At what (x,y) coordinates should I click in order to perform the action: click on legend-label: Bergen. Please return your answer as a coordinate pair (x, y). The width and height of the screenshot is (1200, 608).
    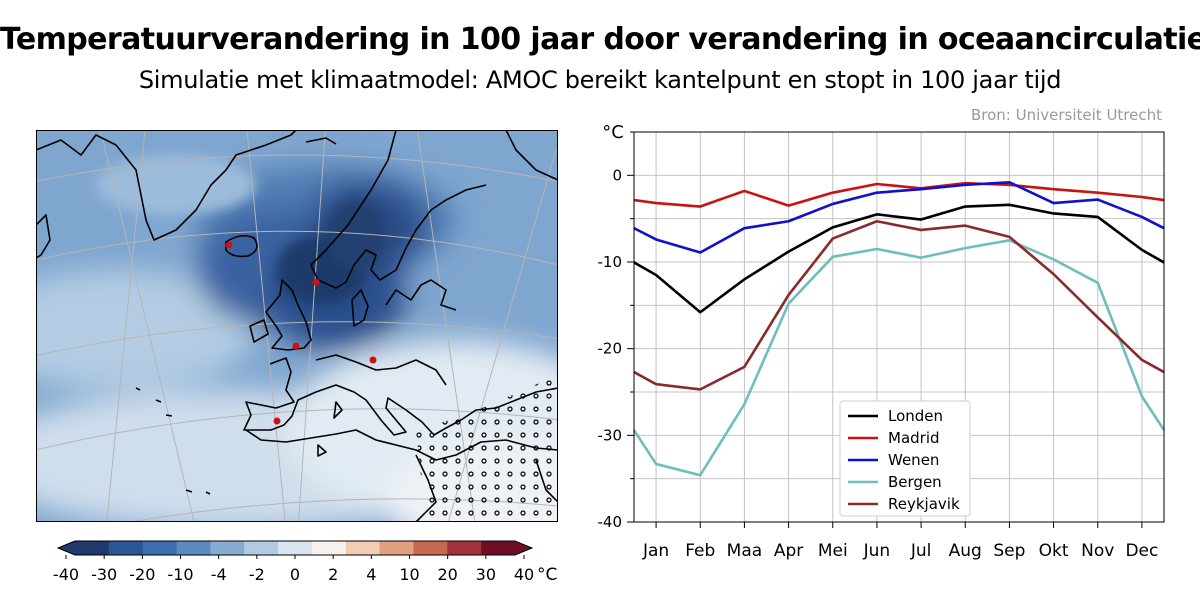
    Looking at the image, I should click on (915, 482).